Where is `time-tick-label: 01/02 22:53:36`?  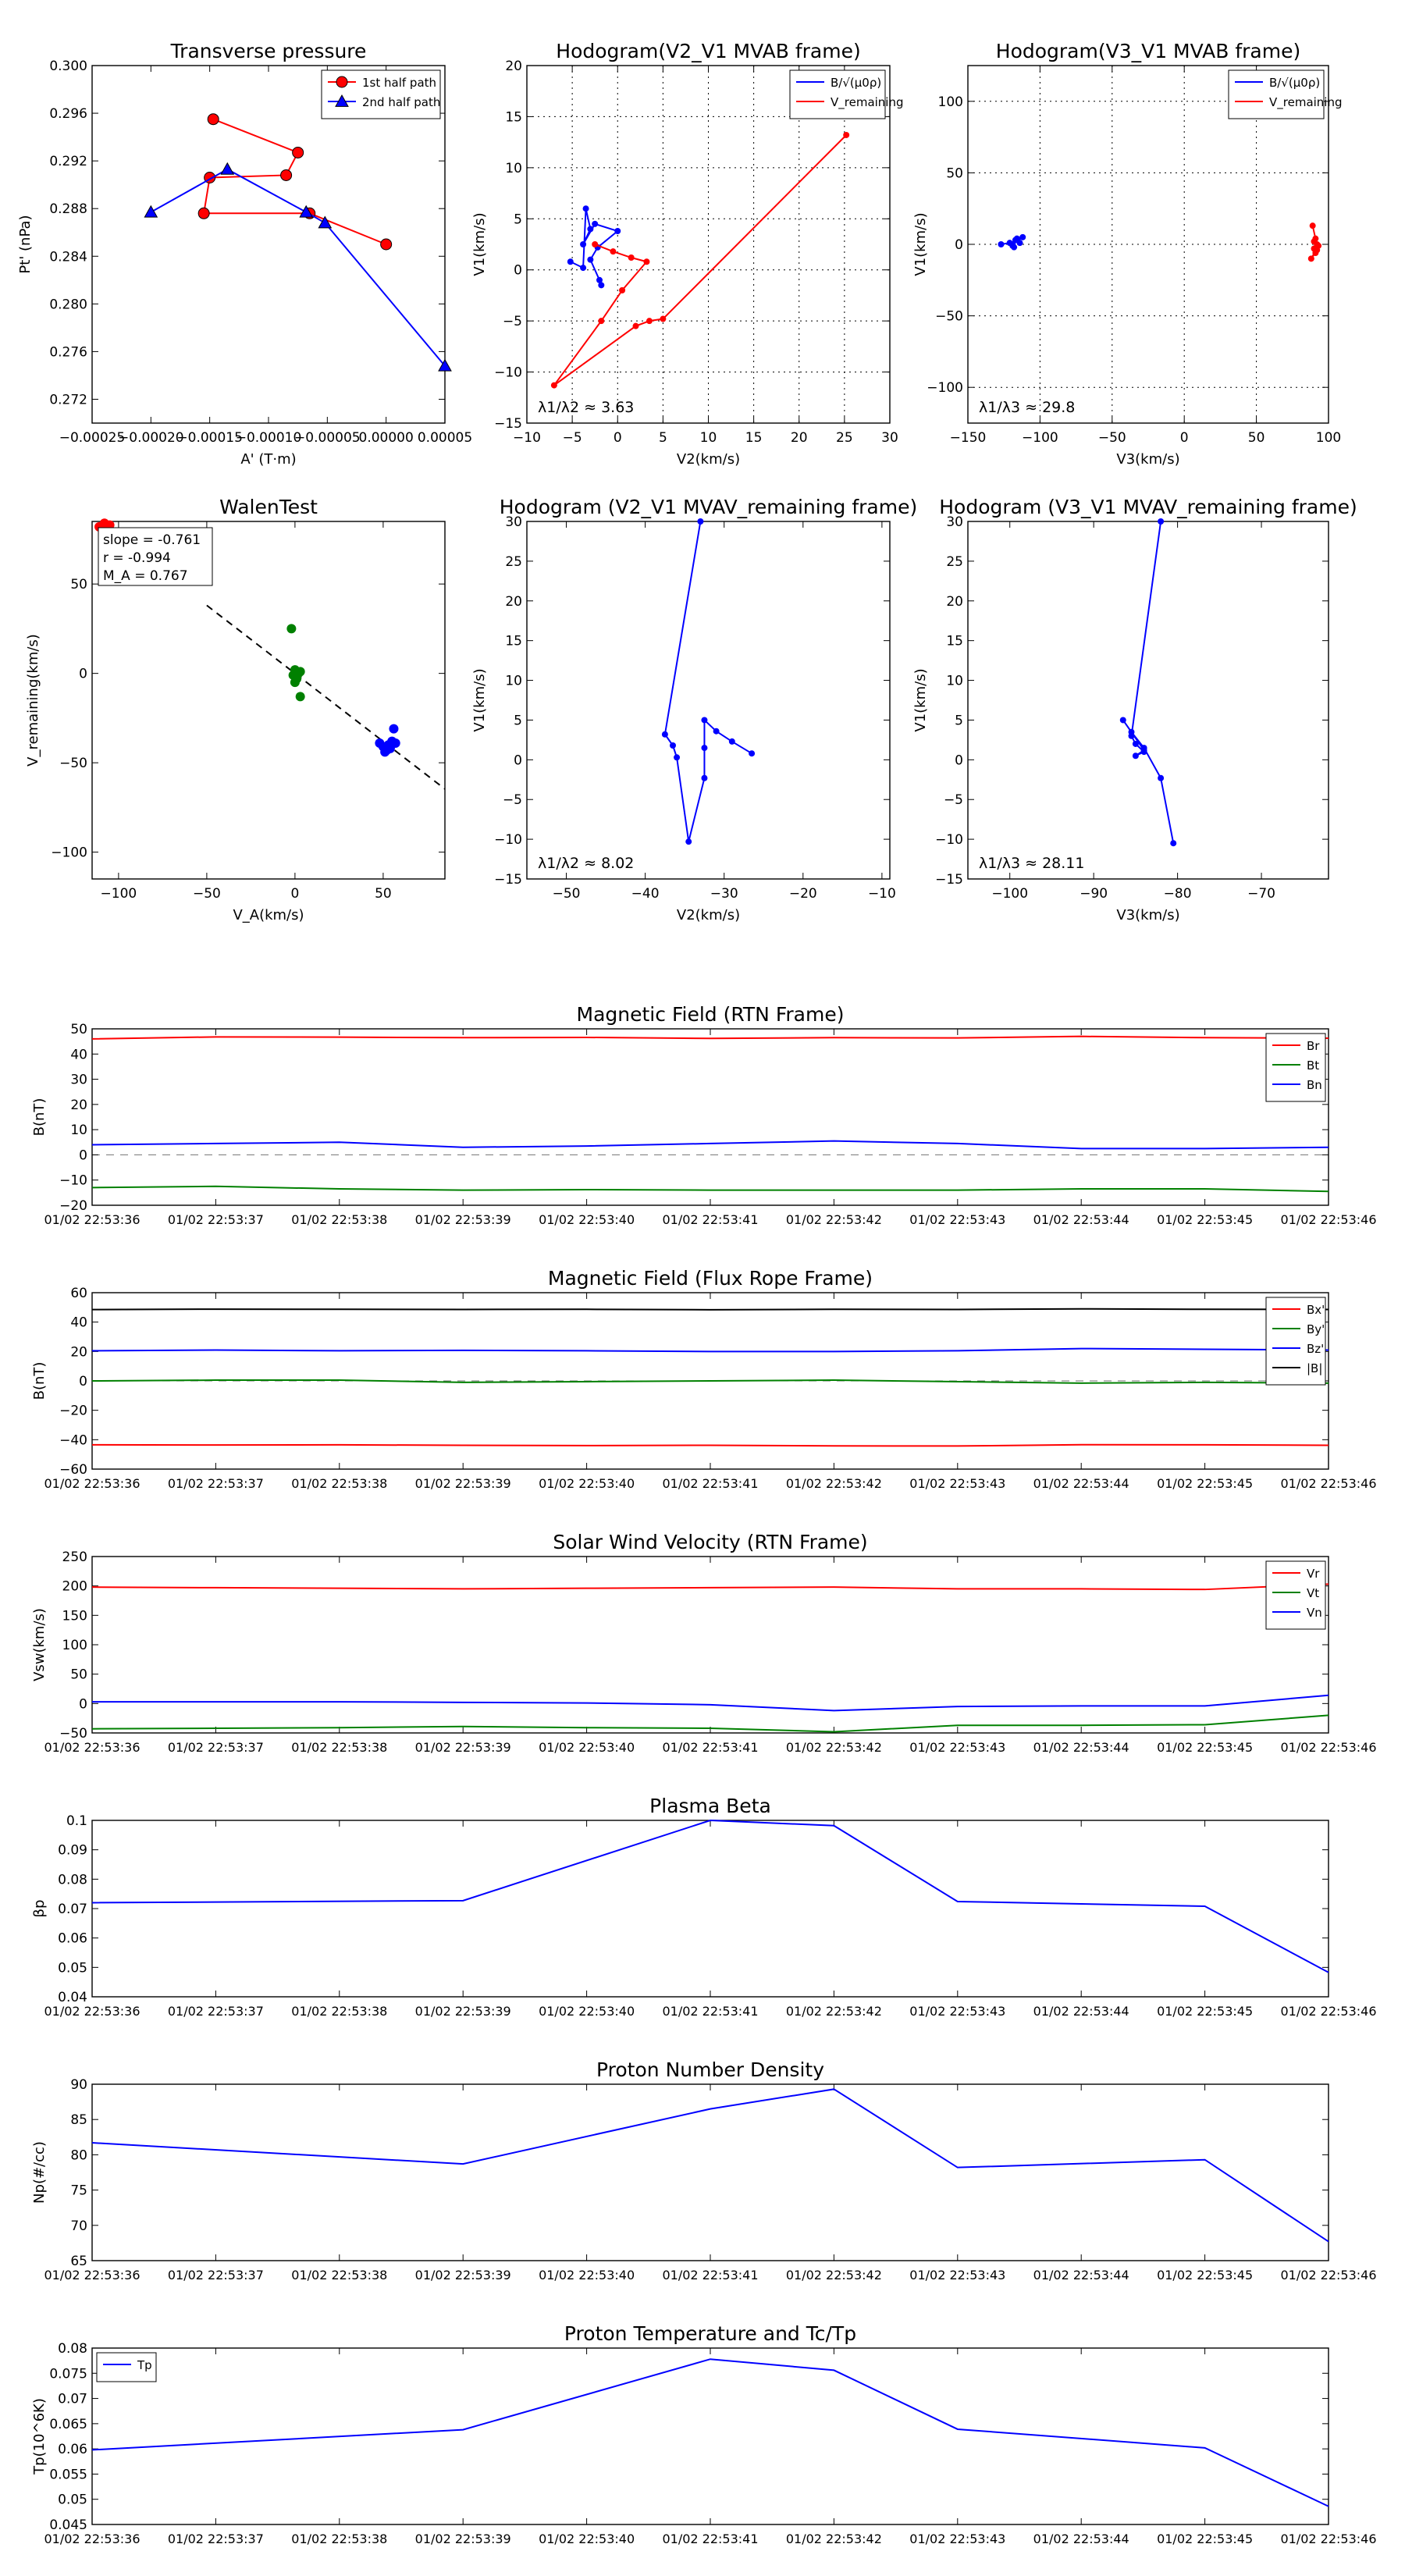
time-tick-label: 01/02 22:53:36 is located at coordinates (92, 2011).